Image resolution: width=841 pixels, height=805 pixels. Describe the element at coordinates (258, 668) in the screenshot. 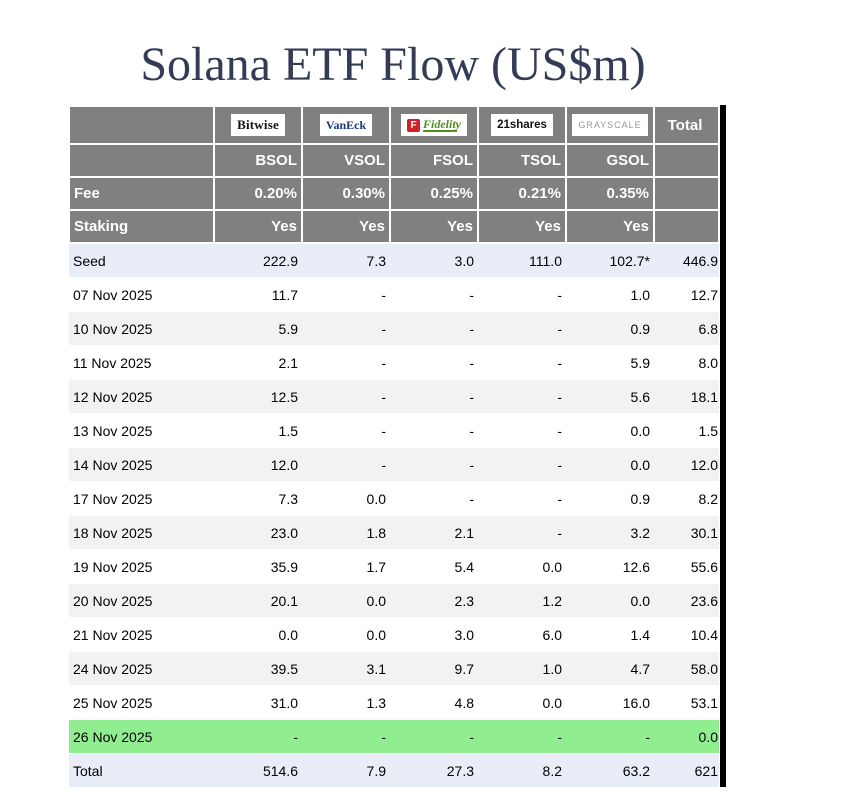

I see `row-value: 39.5` at that location.